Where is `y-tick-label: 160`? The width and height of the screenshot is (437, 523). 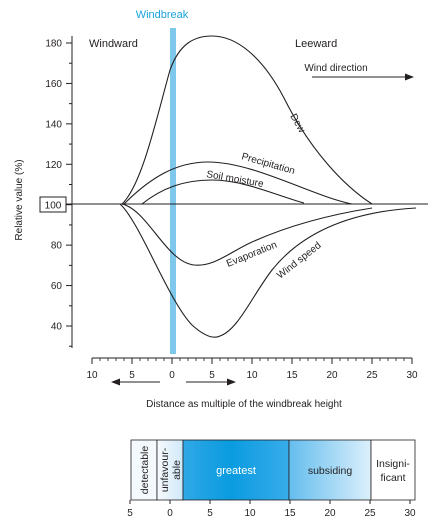
y-tick-label: 160 is located at coordinates (53, 84).